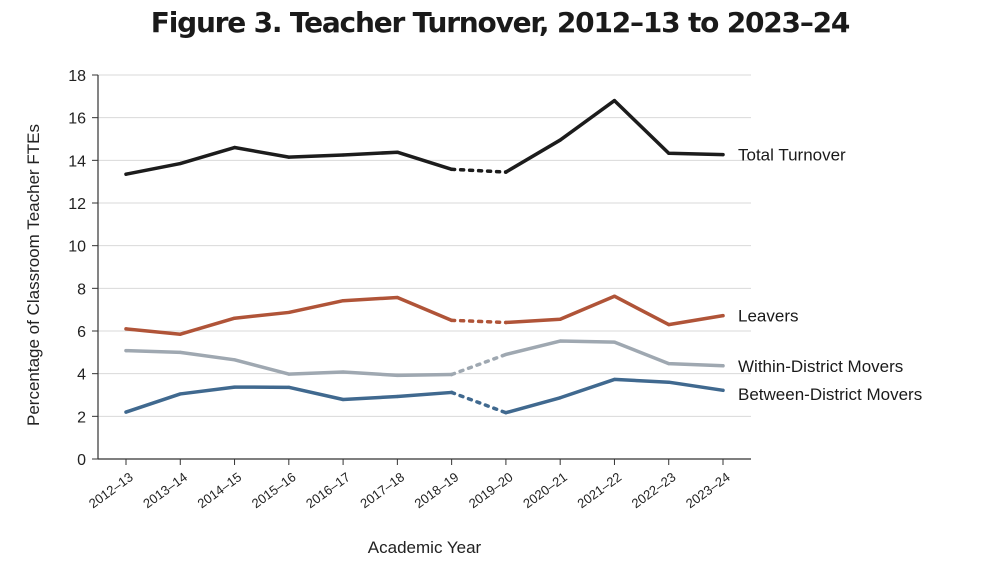 Image resolution: width=1000 pixels, height=577 pixels. Describe the element at coordinates (654, 490) in the screenshot. I see `x-tick-label: 2022–23` at that location.